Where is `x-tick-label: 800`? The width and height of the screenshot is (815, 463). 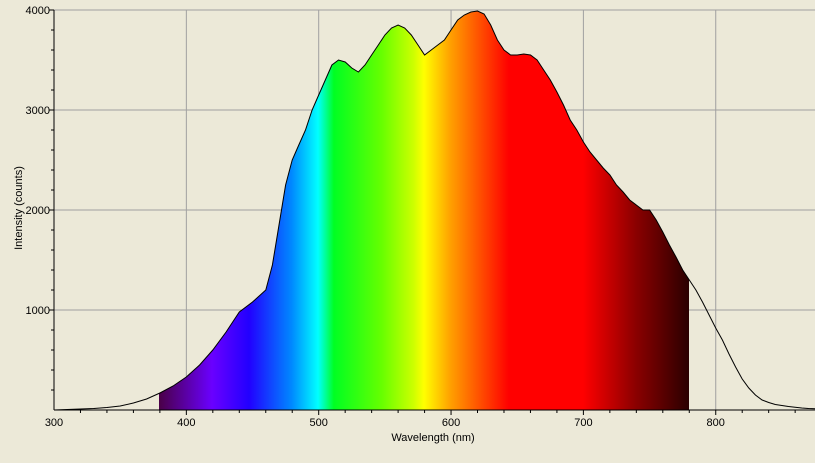 x-tick-label: 800 is located at coordinates (716, 423).